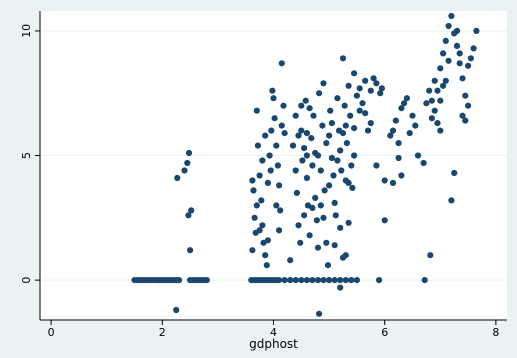  I want to click on y-axis: 0 5 10, so click(30, 165).